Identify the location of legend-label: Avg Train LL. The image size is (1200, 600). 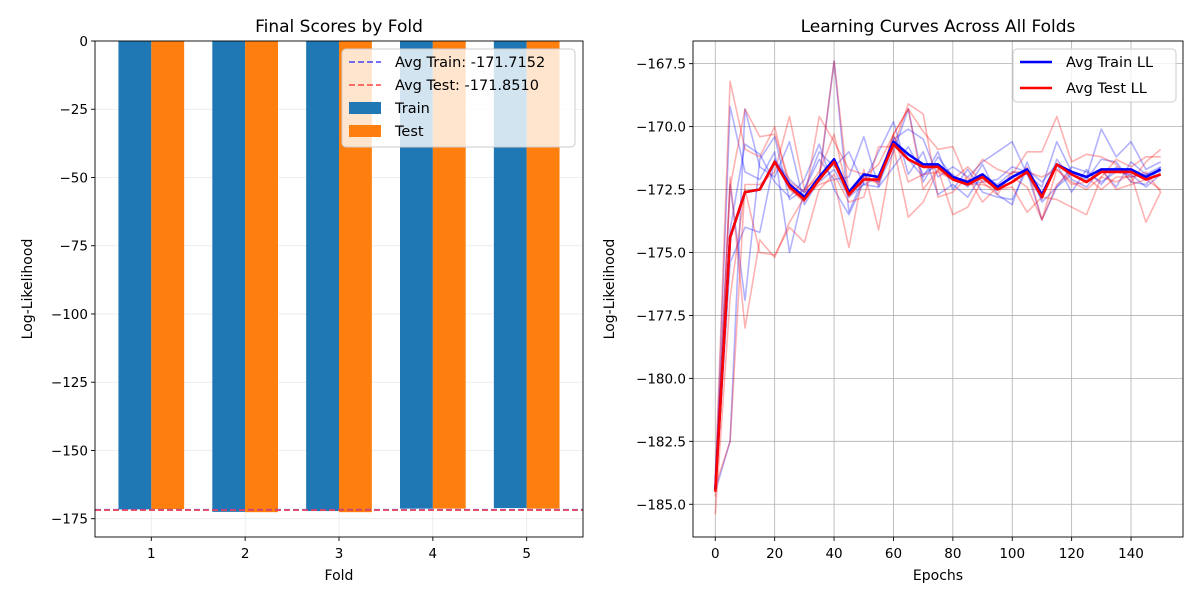
(1109, 63).